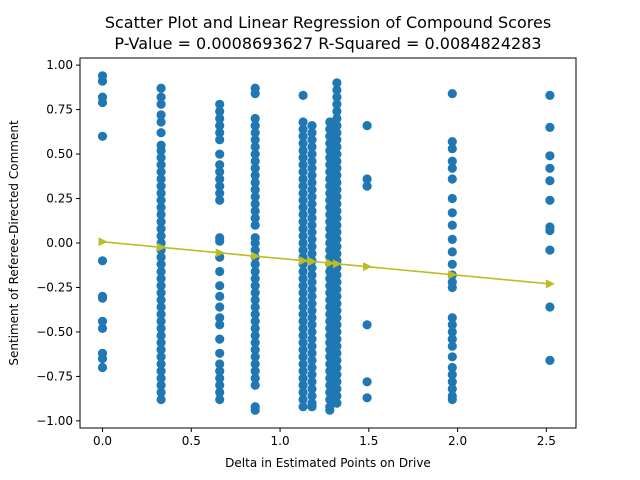 This screenshot has width=640, height=480. What do you see at coordinates (59, 243) in the screenshot?
I see `y-tick-label-4: 0.00` at bounding box center [59, 243].